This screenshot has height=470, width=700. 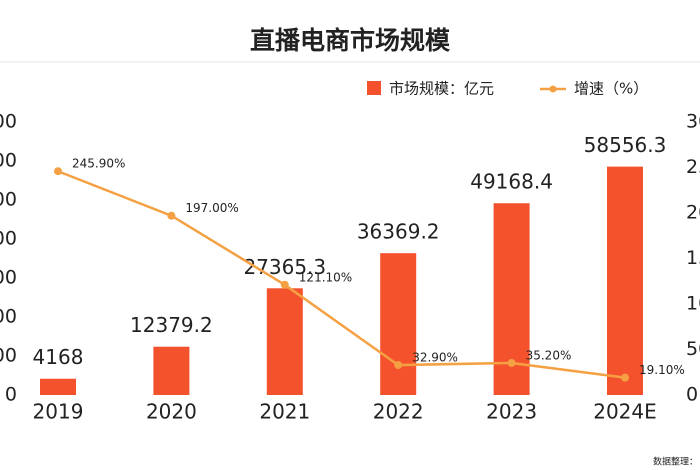 What do you see at coordinates (325, 277) in the screenshot?
I see `line-value-label: 121.10%` at bounding box center [325, 277].